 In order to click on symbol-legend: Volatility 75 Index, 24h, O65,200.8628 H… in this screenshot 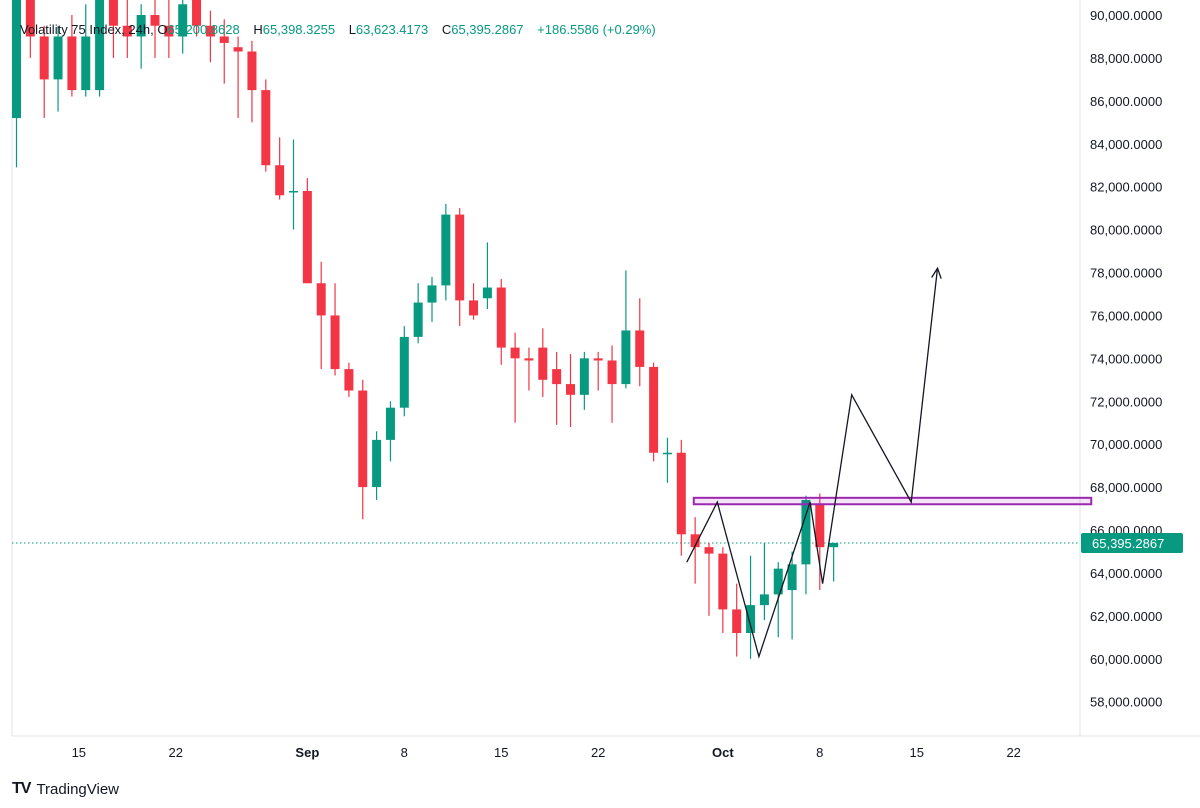, I will do `click(343, 29)`.